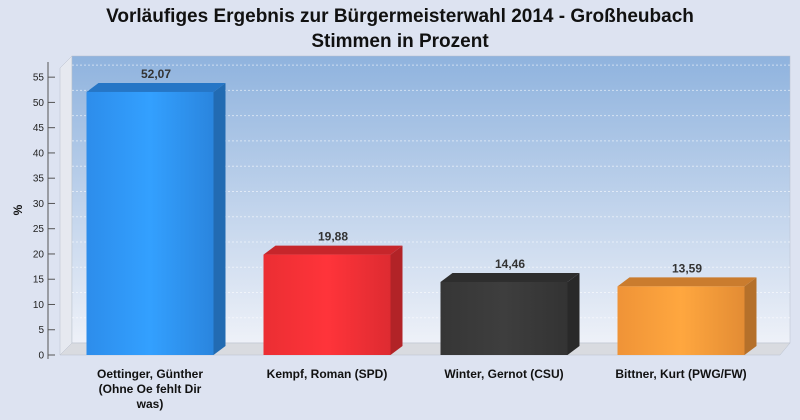  I want to click on bar-value-label: 52,07, so click(156, 74).